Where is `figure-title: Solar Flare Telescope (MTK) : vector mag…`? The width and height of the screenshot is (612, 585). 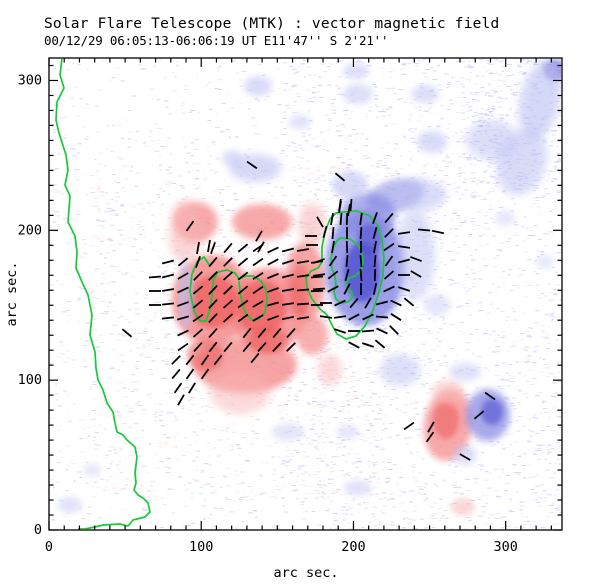
figure-title: Solar Flare Telescope (MTK) : vector mag… is located at coordinates (271, 24).